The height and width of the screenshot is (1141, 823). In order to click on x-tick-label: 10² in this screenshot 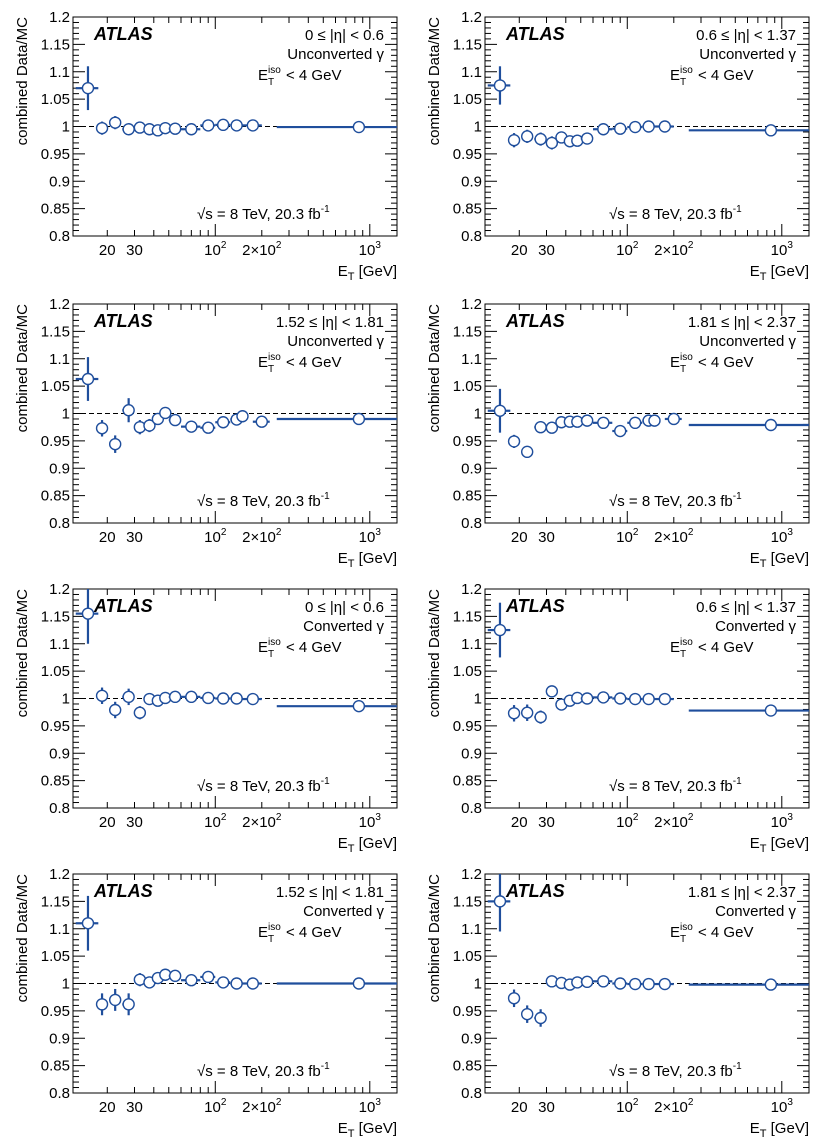, I will do `click(215, 821)`.